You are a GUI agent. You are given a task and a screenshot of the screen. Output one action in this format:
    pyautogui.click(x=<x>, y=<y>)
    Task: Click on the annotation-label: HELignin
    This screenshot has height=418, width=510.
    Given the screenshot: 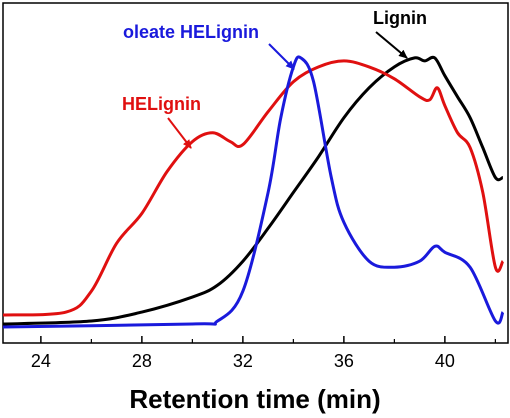 What is the action you would take?
    pyautogui.click(x=161, y=104)
    